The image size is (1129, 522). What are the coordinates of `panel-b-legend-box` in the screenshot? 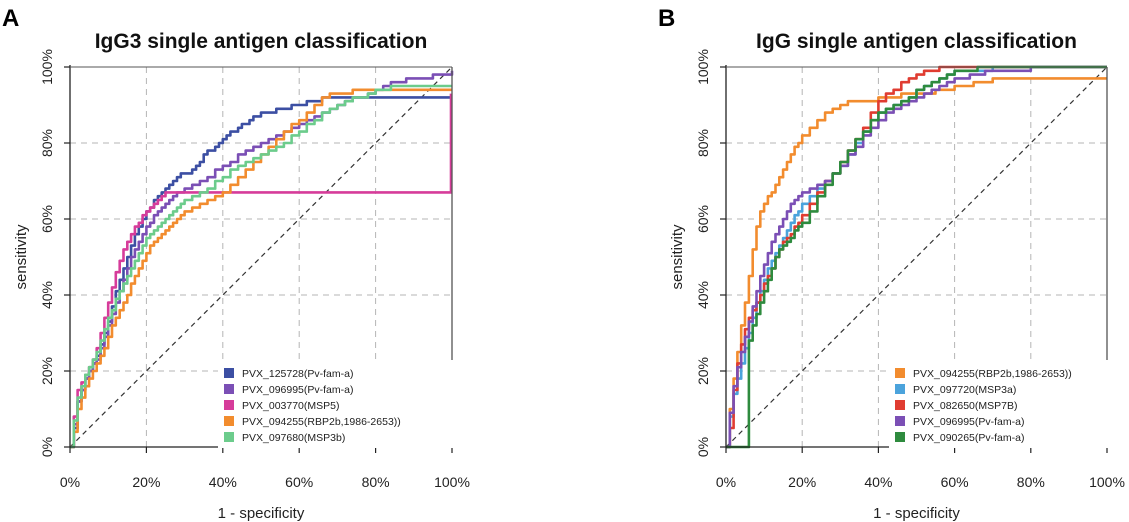 It's located at (1000, 404).